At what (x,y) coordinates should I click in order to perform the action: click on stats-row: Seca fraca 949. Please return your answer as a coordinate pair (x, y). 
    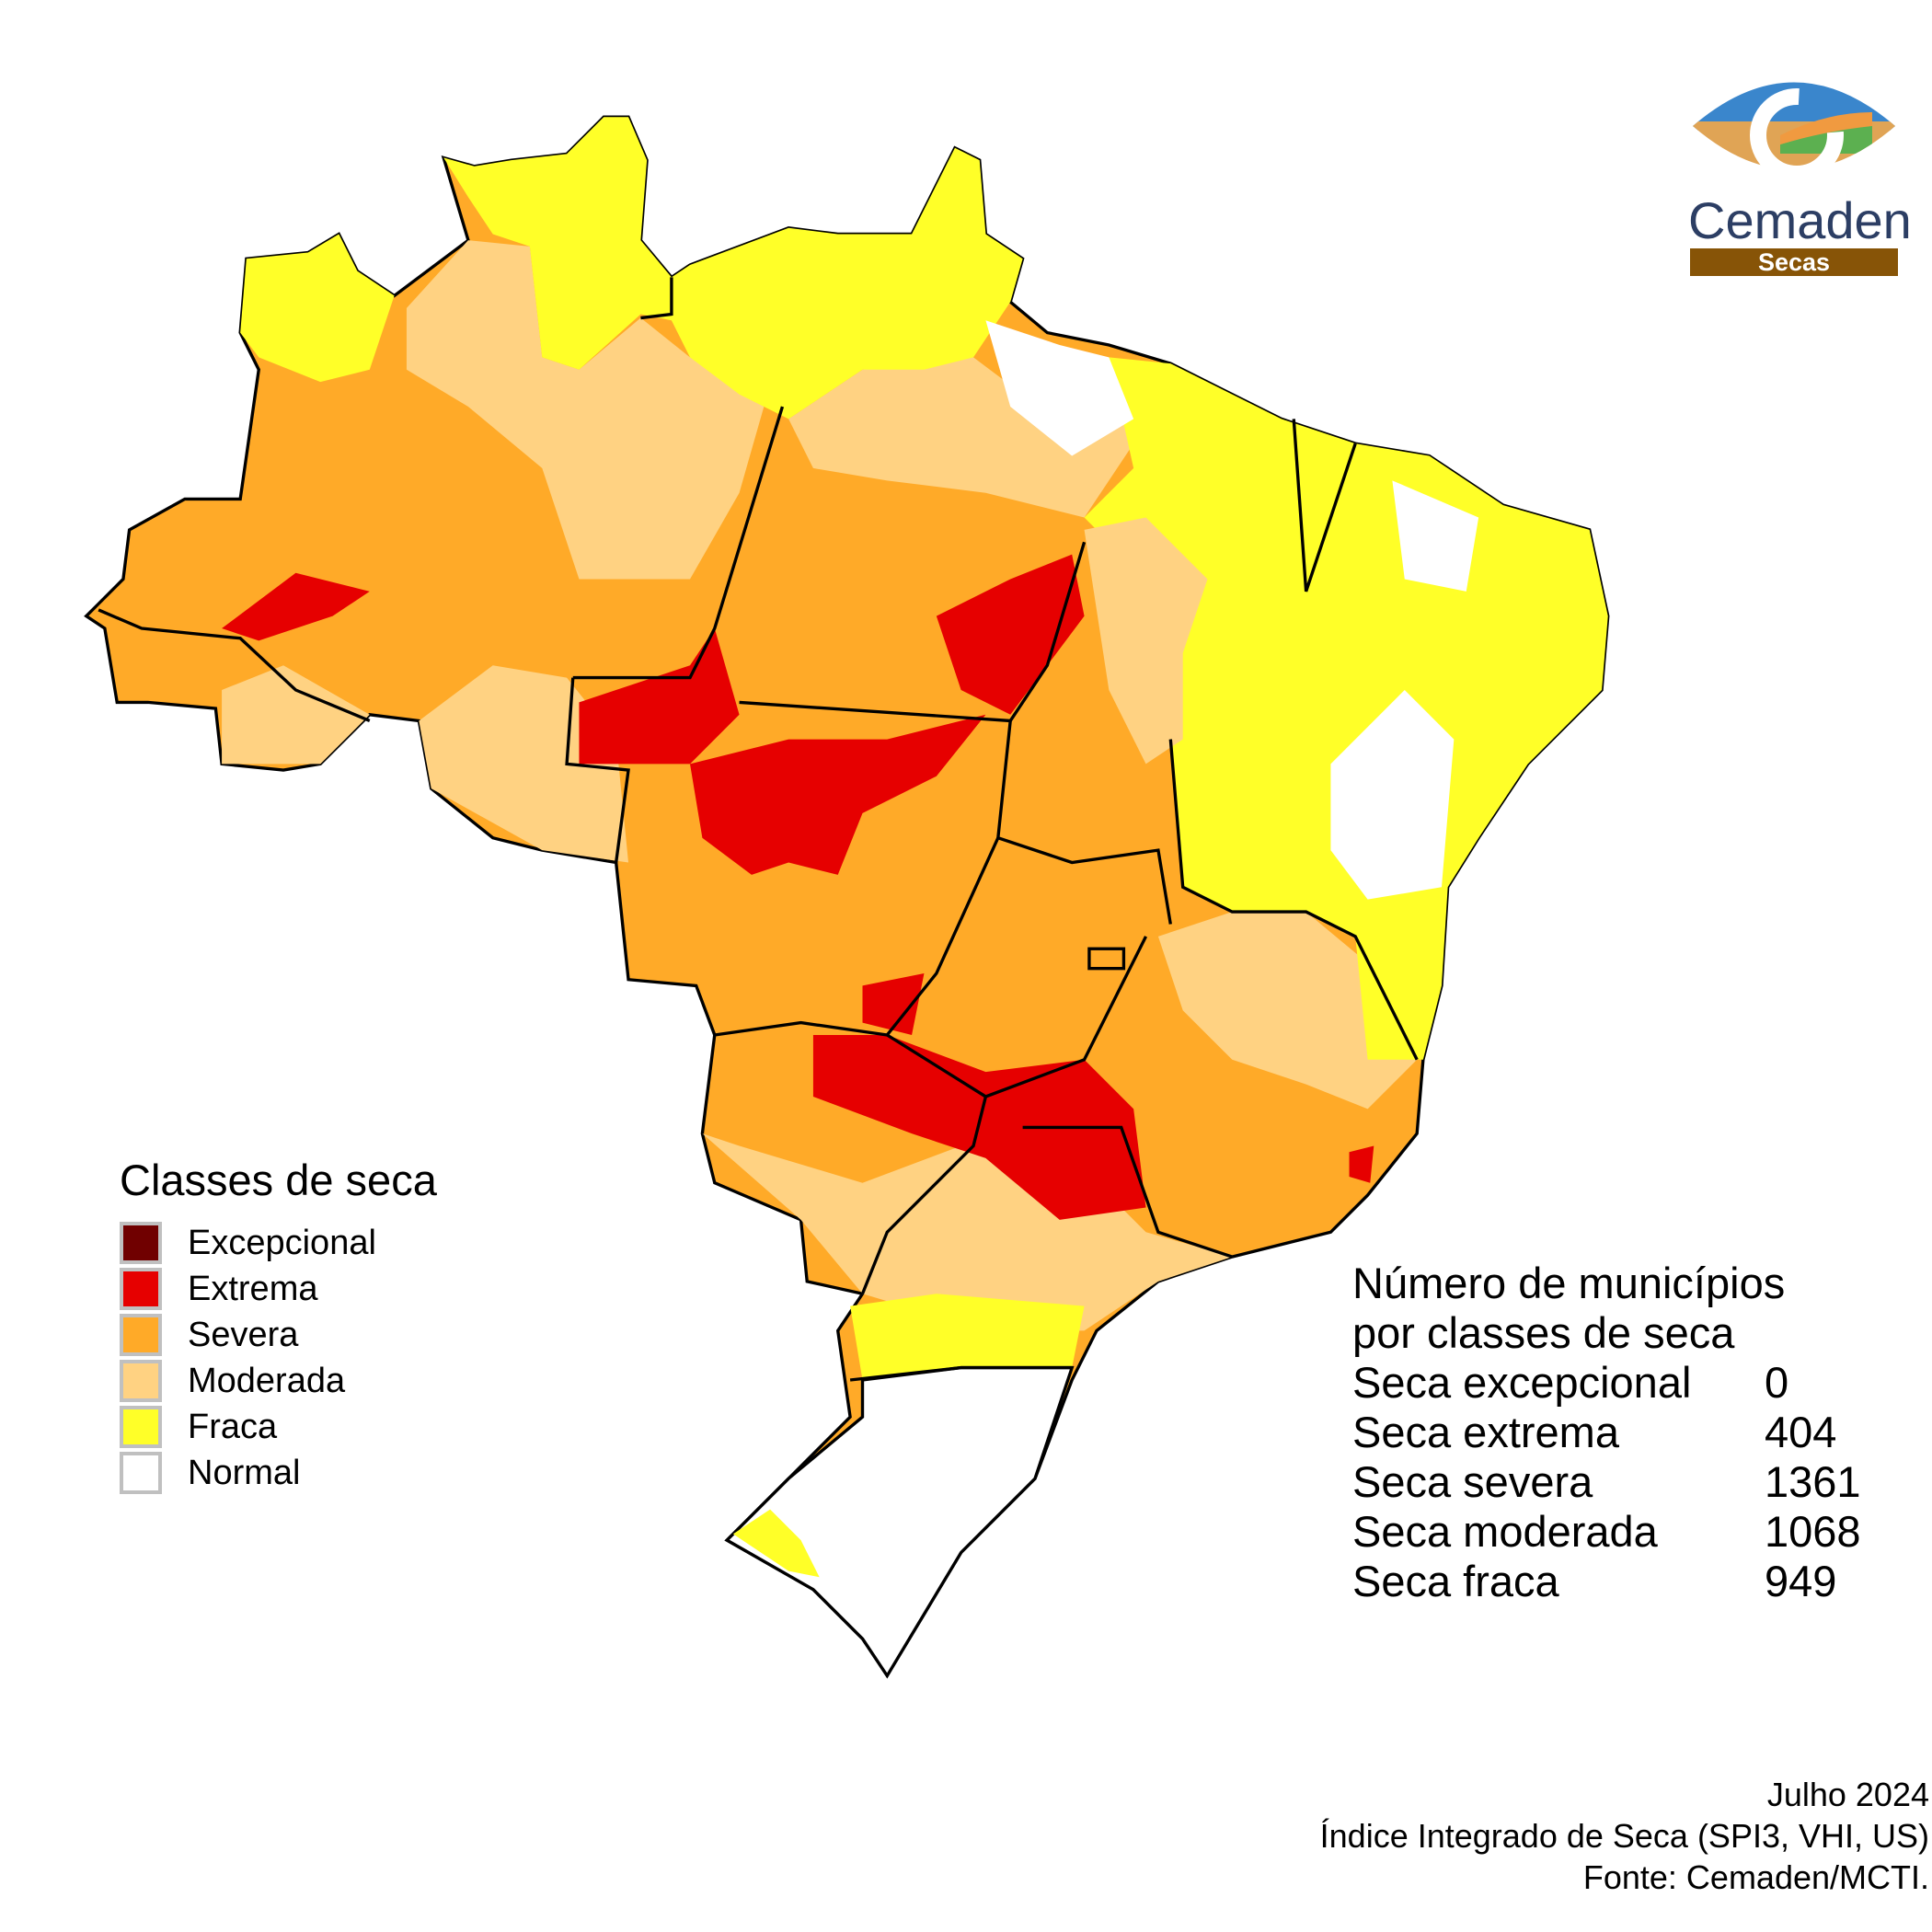
    Looking at the image, I should click on (1606, 1581).